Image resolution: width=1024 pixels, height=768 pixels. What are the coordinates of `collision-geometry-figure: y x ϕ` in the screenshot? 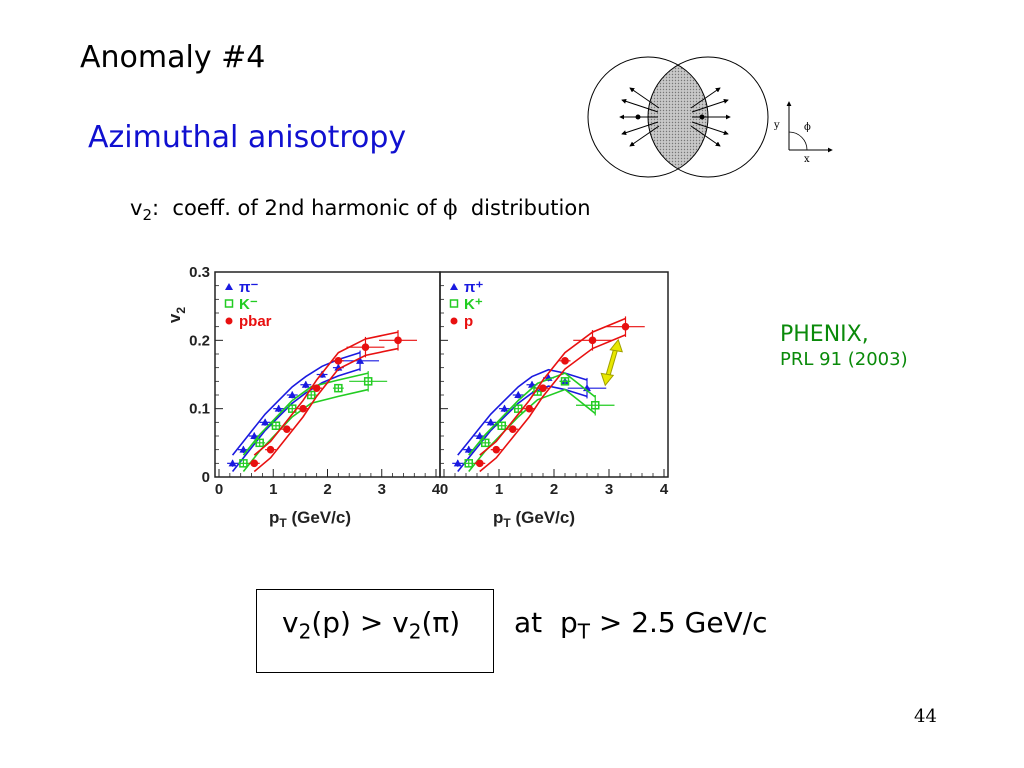 It's located at (710, 117).